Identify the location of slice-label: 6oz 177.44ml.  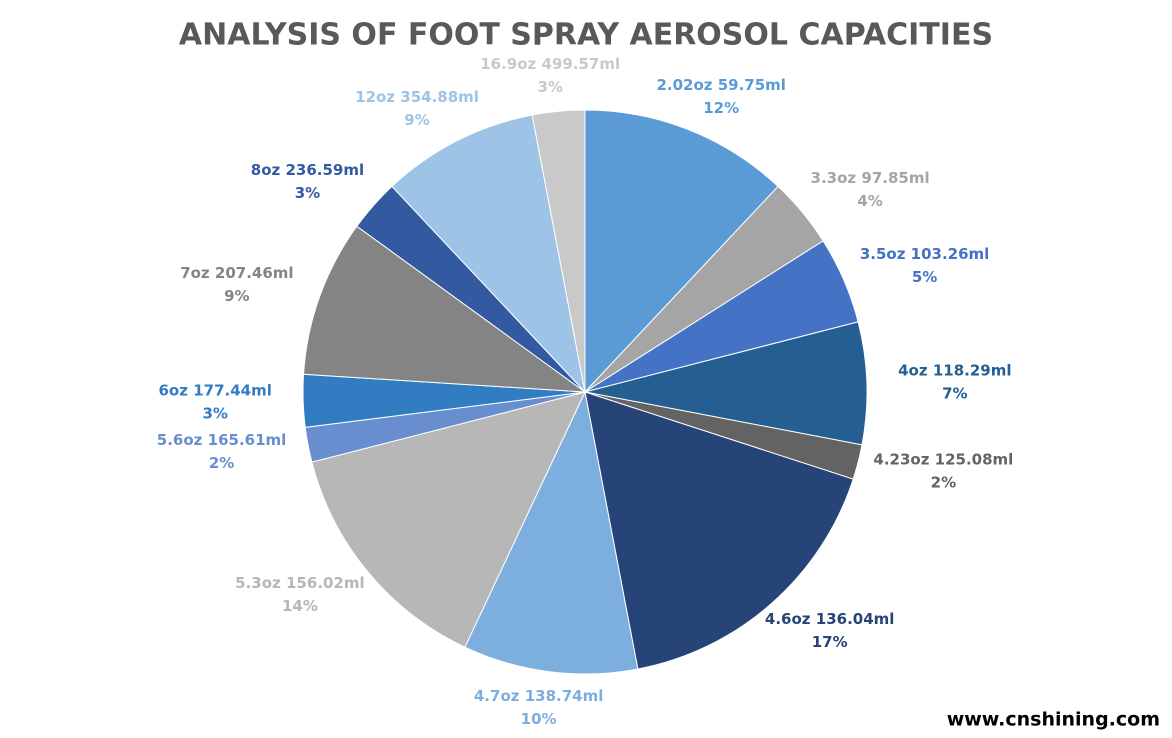
(215, 390).